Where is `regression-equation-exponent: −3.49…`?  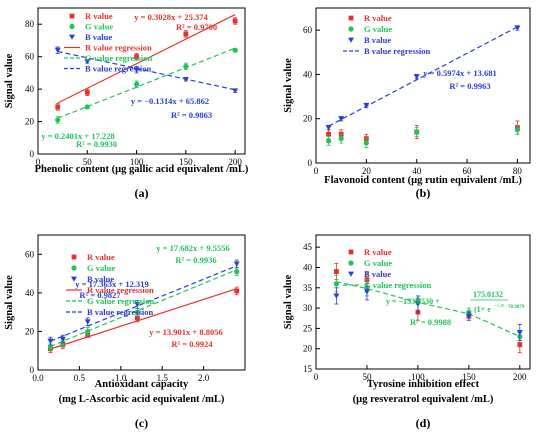
regression-equation-exponent: −3.49… is located at coordinates (501, 305).